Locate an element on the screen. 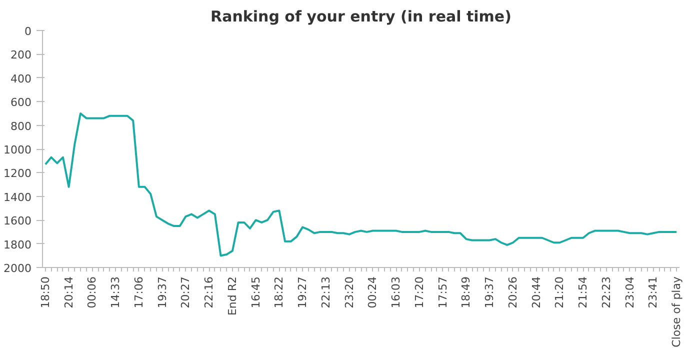 Image resolution: width=699 pixels, height=350 pixels. x-tick-label: End R2 is located at coordinates (232, 296).